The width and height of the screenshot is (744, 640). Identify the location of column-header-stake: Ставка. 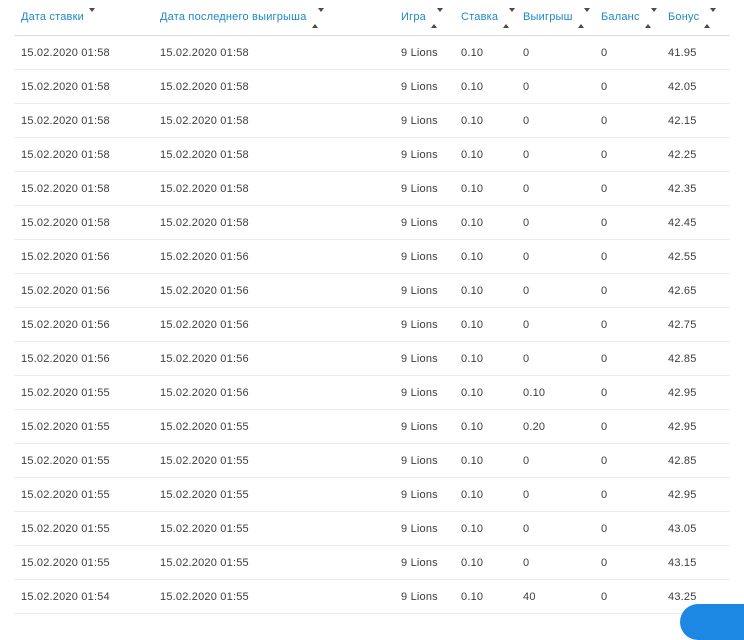
(492, 18).